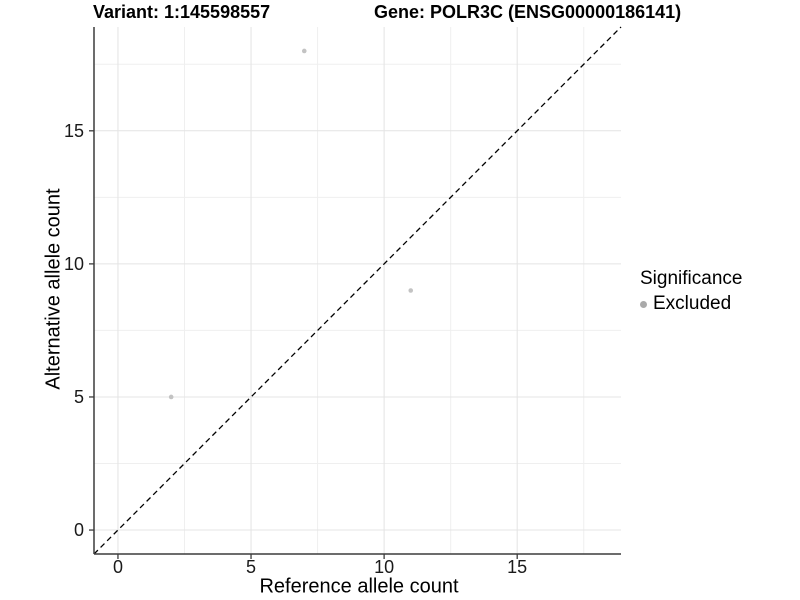 The height and width of the screenshot is (600, 800). I want to click on y-axis-title: Alternative allele count, so click(53, 289).